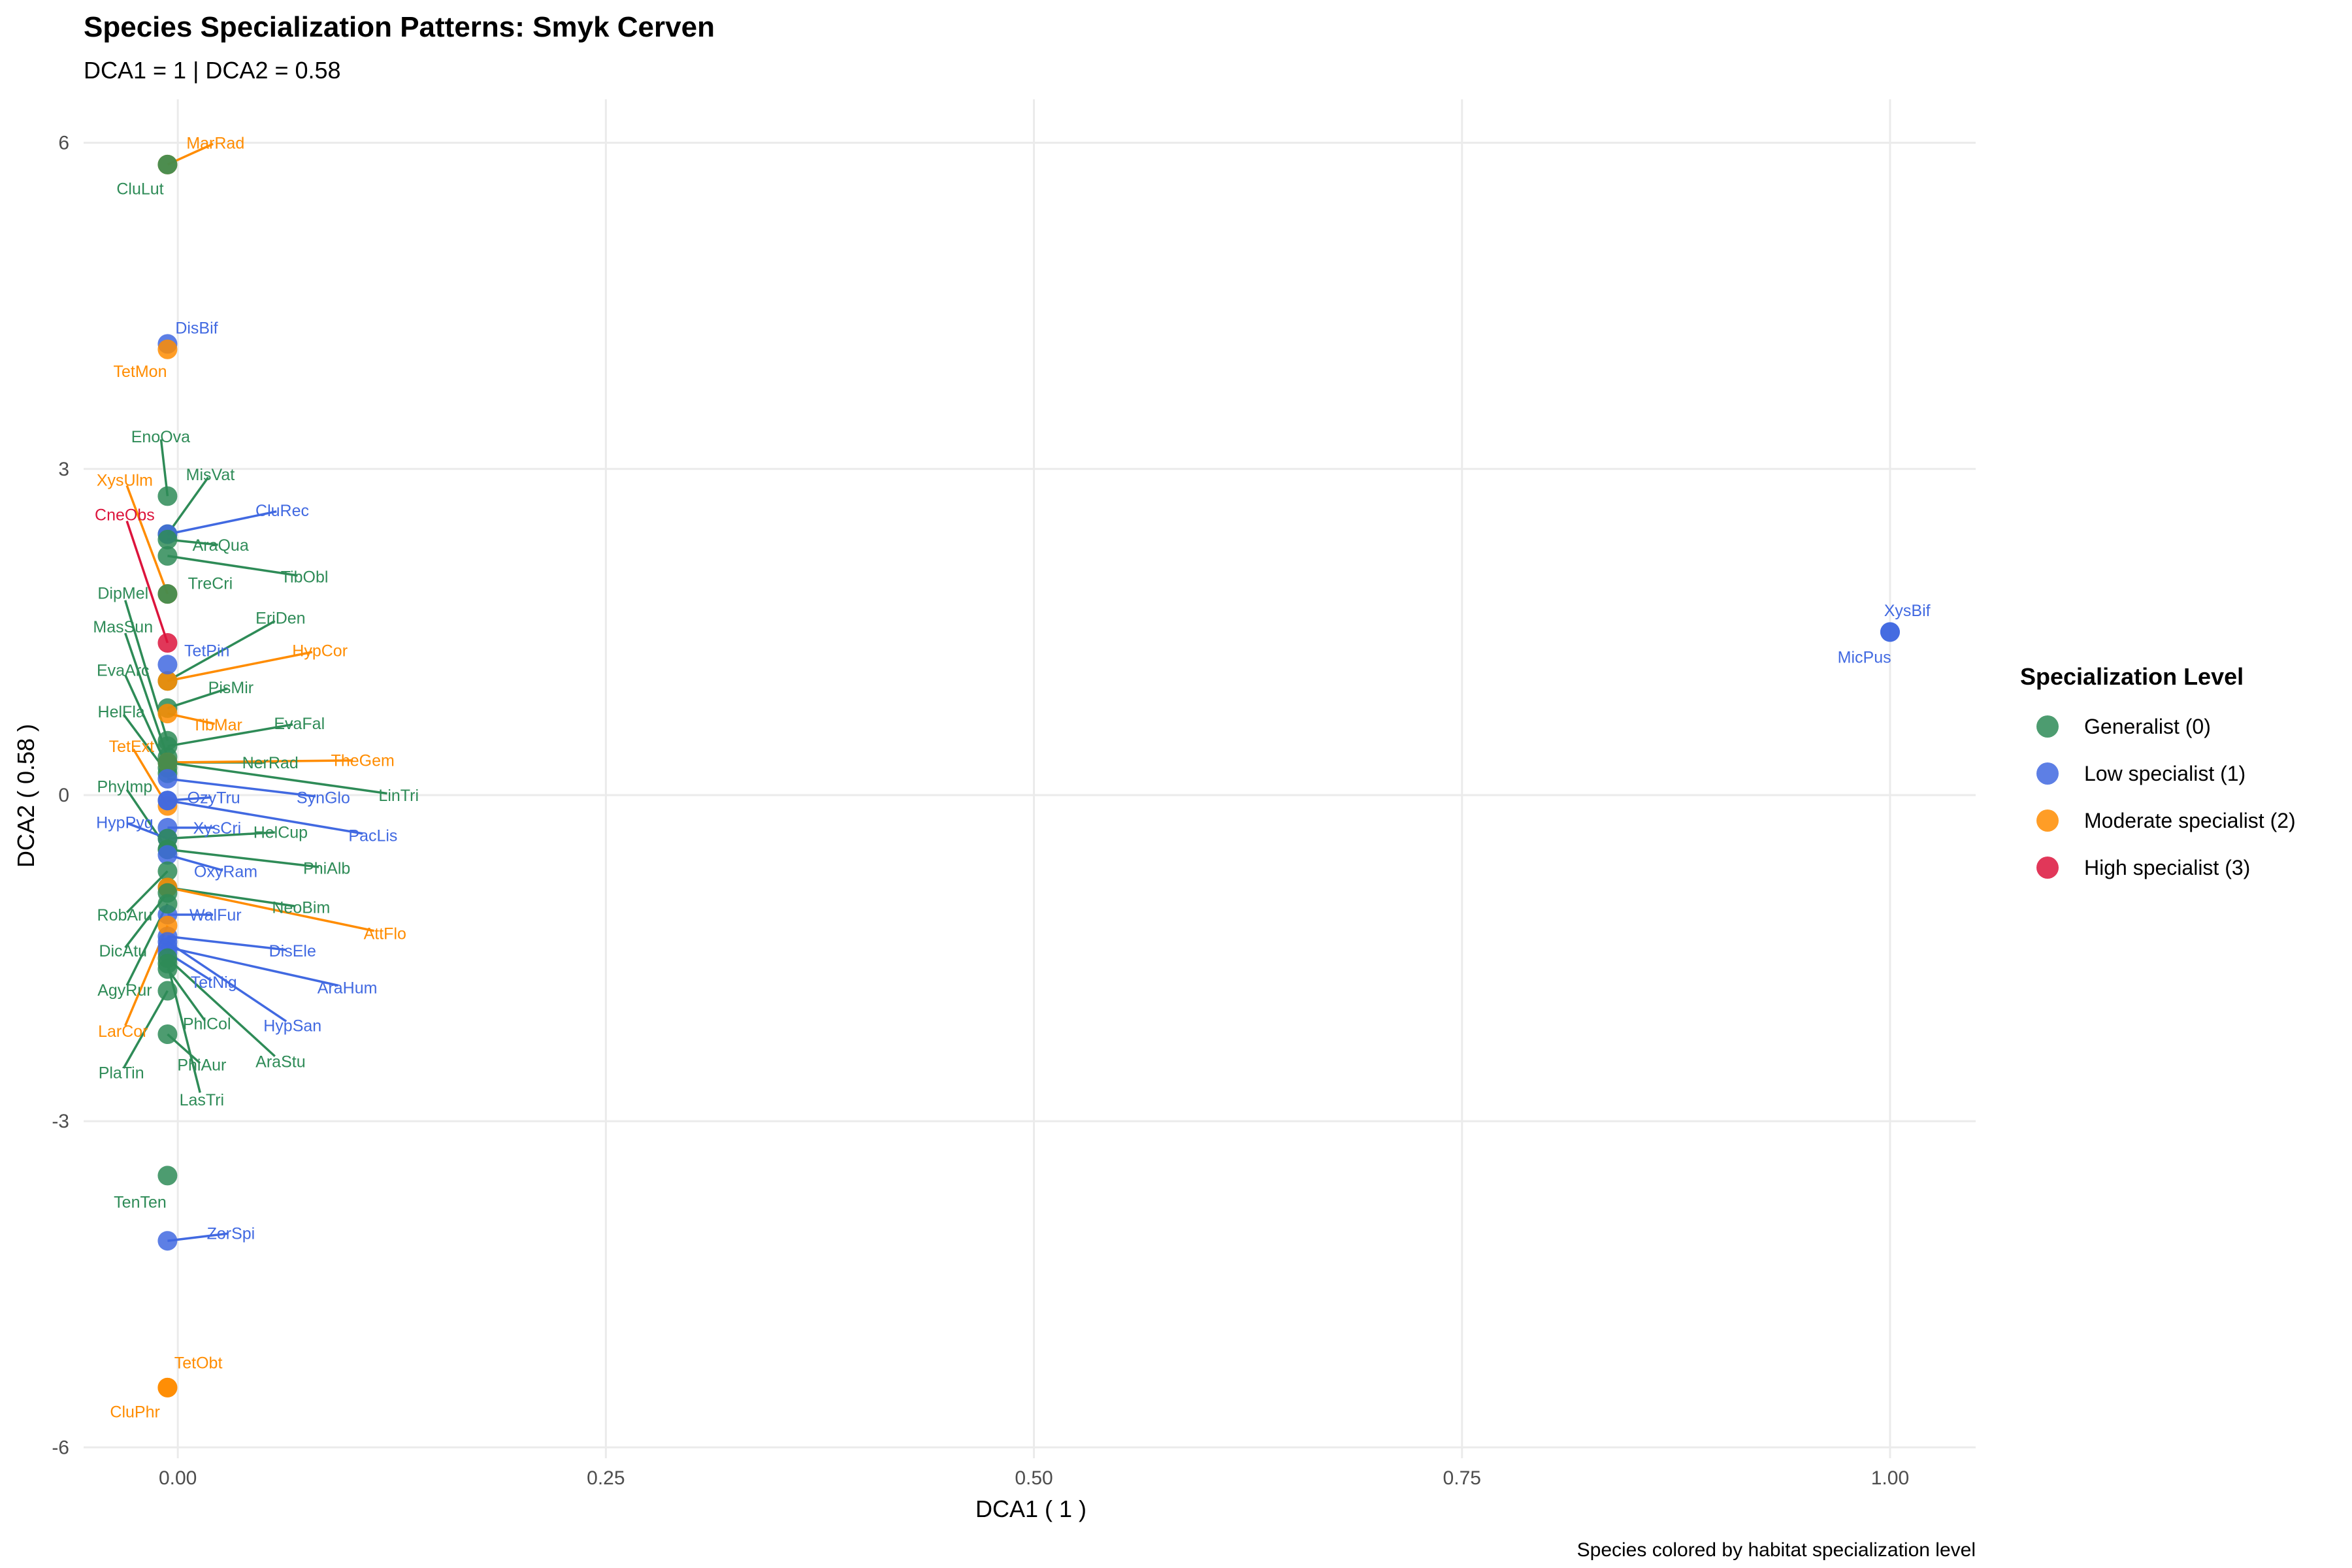 This screenshot has width=2352, height=1568. I want to click on legend-label-0: Generalist (0), so click(2147, 726).